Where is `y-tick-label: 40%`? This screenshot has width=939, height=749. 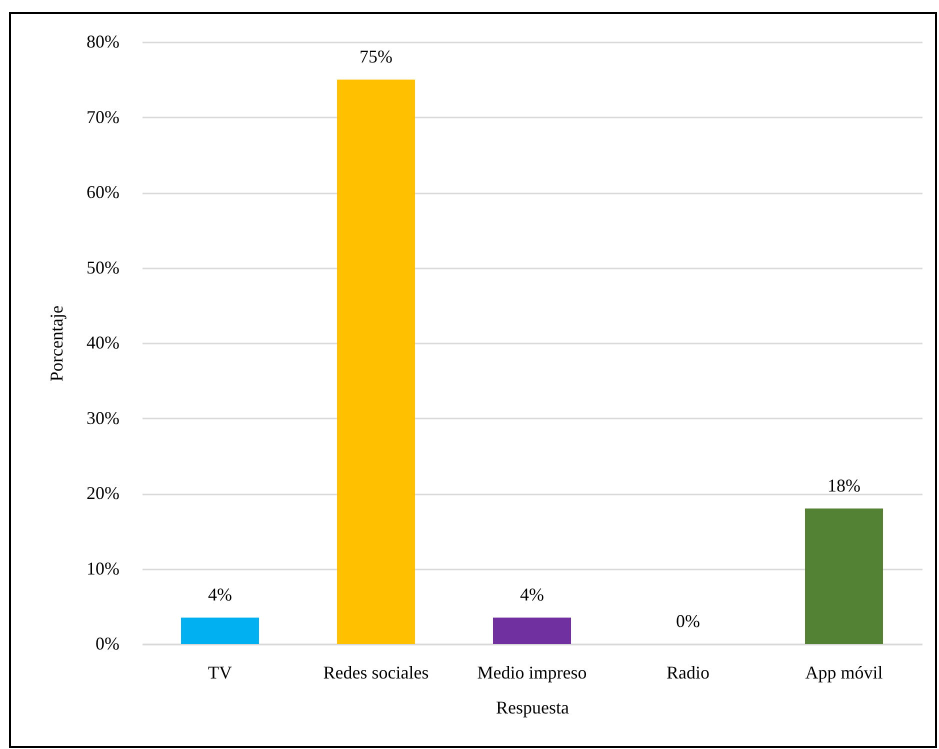 y-tick-label: 40% is located at coordinates (103, 342).